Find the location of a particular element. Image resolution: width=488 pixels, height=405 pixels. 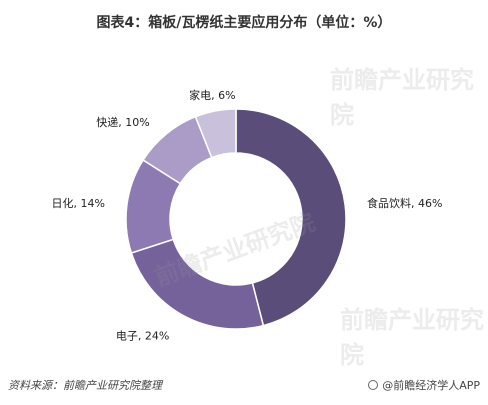

slice-label-4: 快递, 10% is located at coordinates (122, 122).